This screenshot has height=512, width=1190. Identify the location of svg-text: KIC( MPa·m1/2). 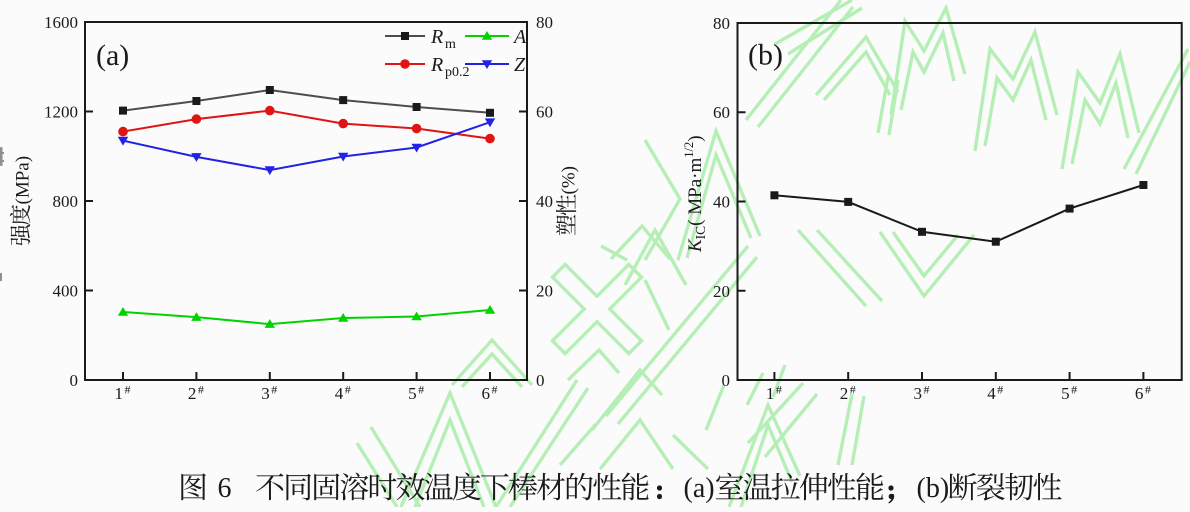
(695, 194).